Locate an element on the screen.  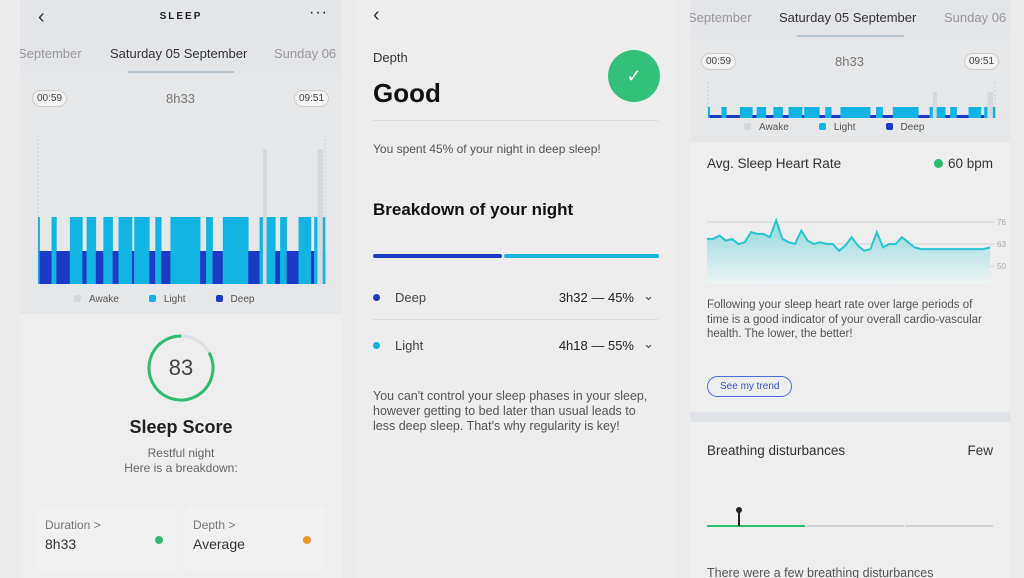
depth-card: Depth > Average is located at coordinates (255, 539).